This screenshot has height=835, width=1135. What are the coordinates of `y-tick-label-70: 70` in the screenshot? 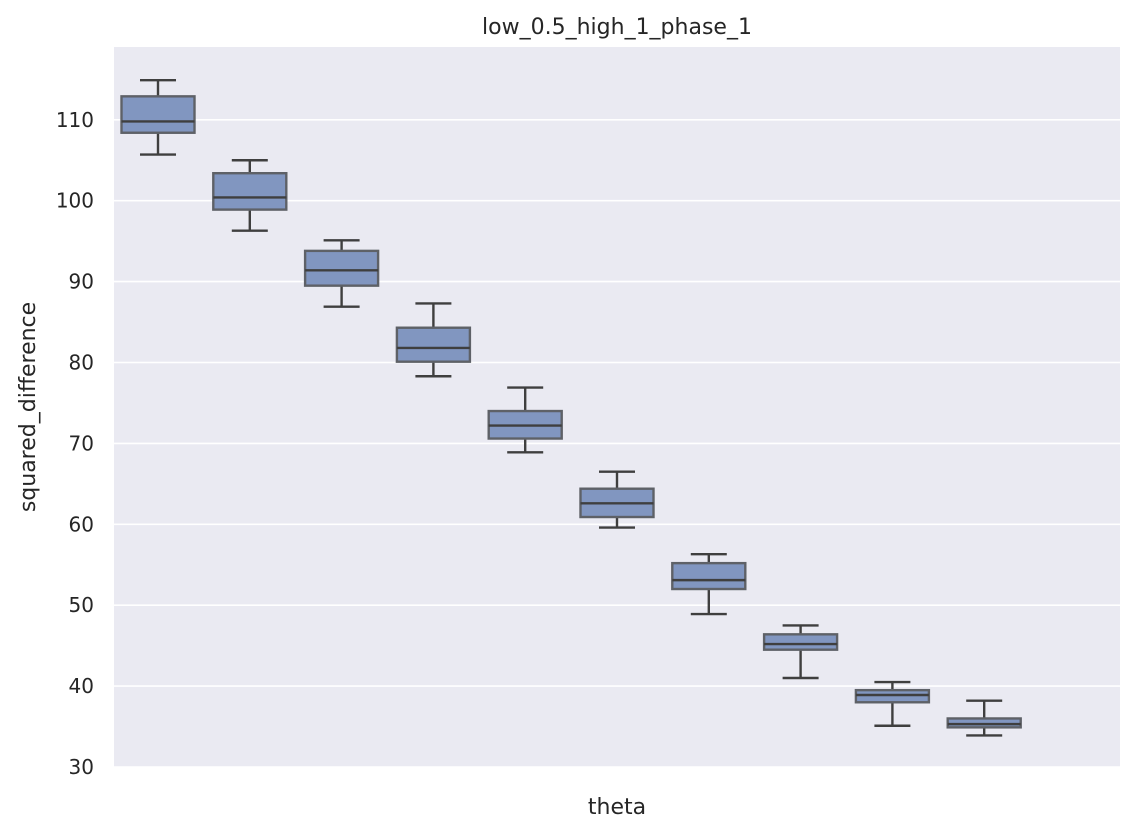 It's located at (81, 443).